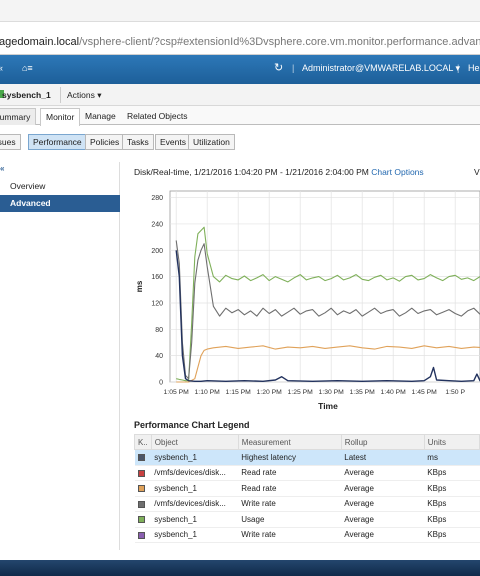 The width and height of the screenshot is (480, 576). Describe the element at coordinates (139, 286) in the screenshot. I see `y-axis-label: ms` at that location.